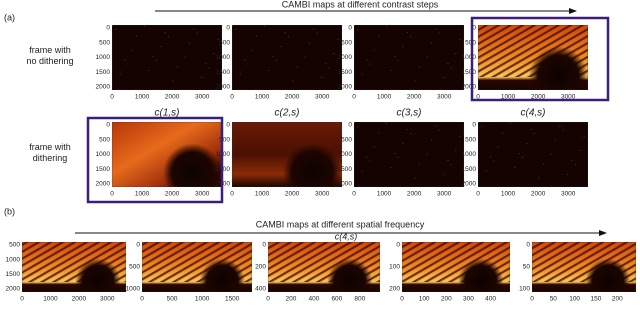 Image resolution: width=640 pixels, height=315 pixels. What do you see at coordinates (112, 194) in the screenshot?
I see `x-tick-label: 0` at bounding box center [112, 194].